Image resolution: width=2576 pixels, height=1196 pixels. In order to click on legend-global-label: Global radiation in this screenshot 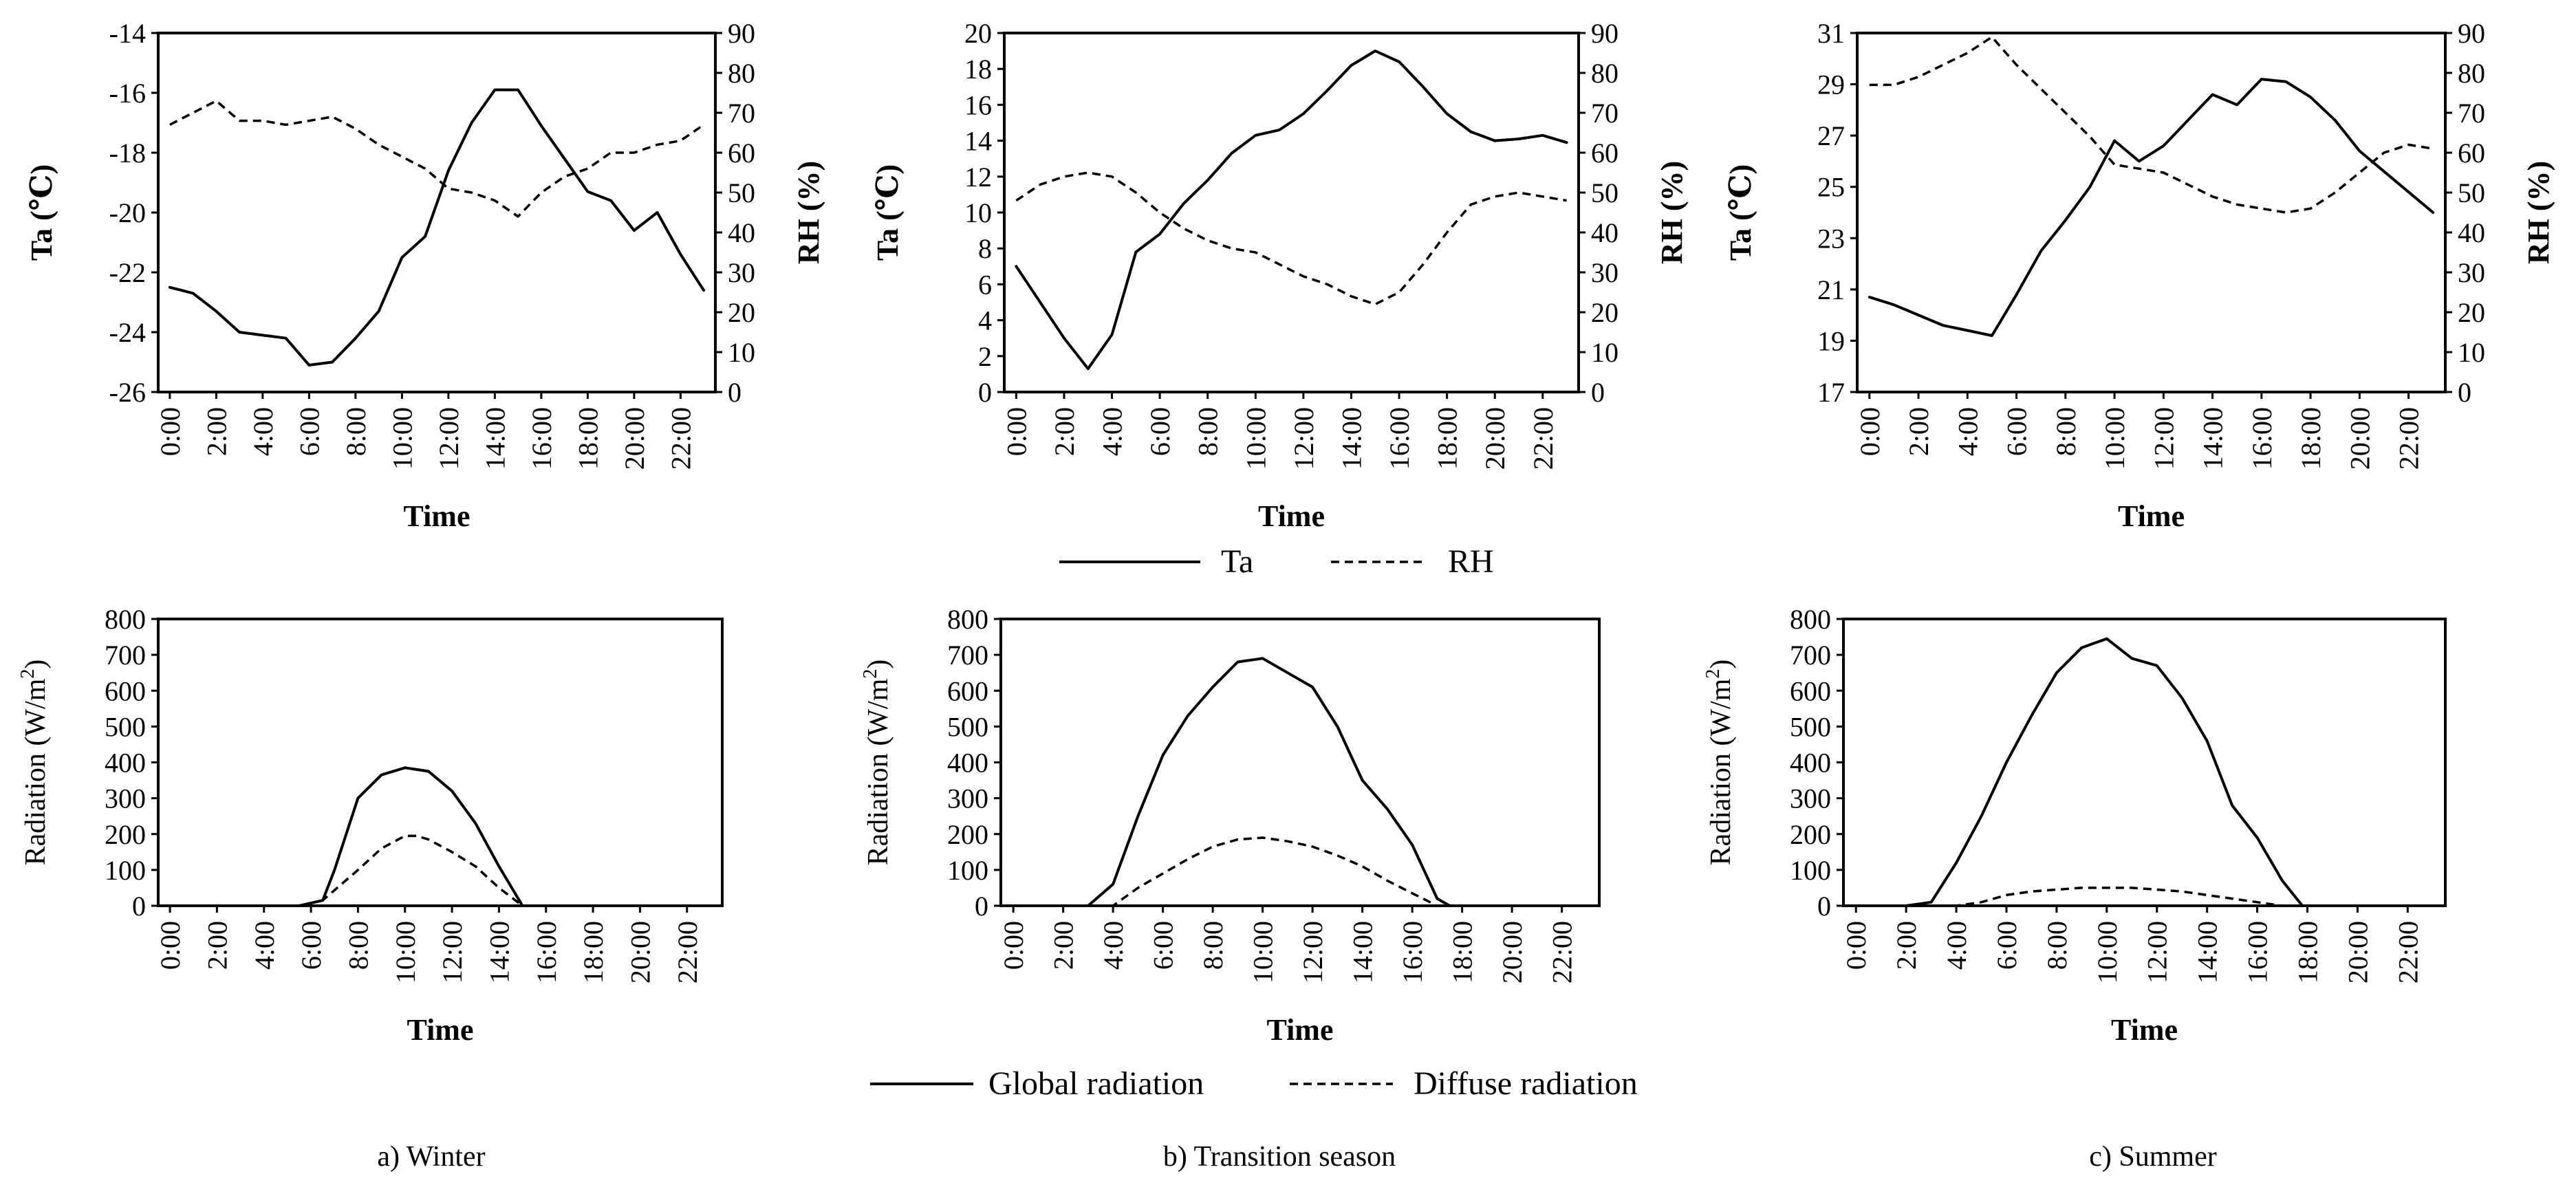, I will do `click(1096, 1083)`.